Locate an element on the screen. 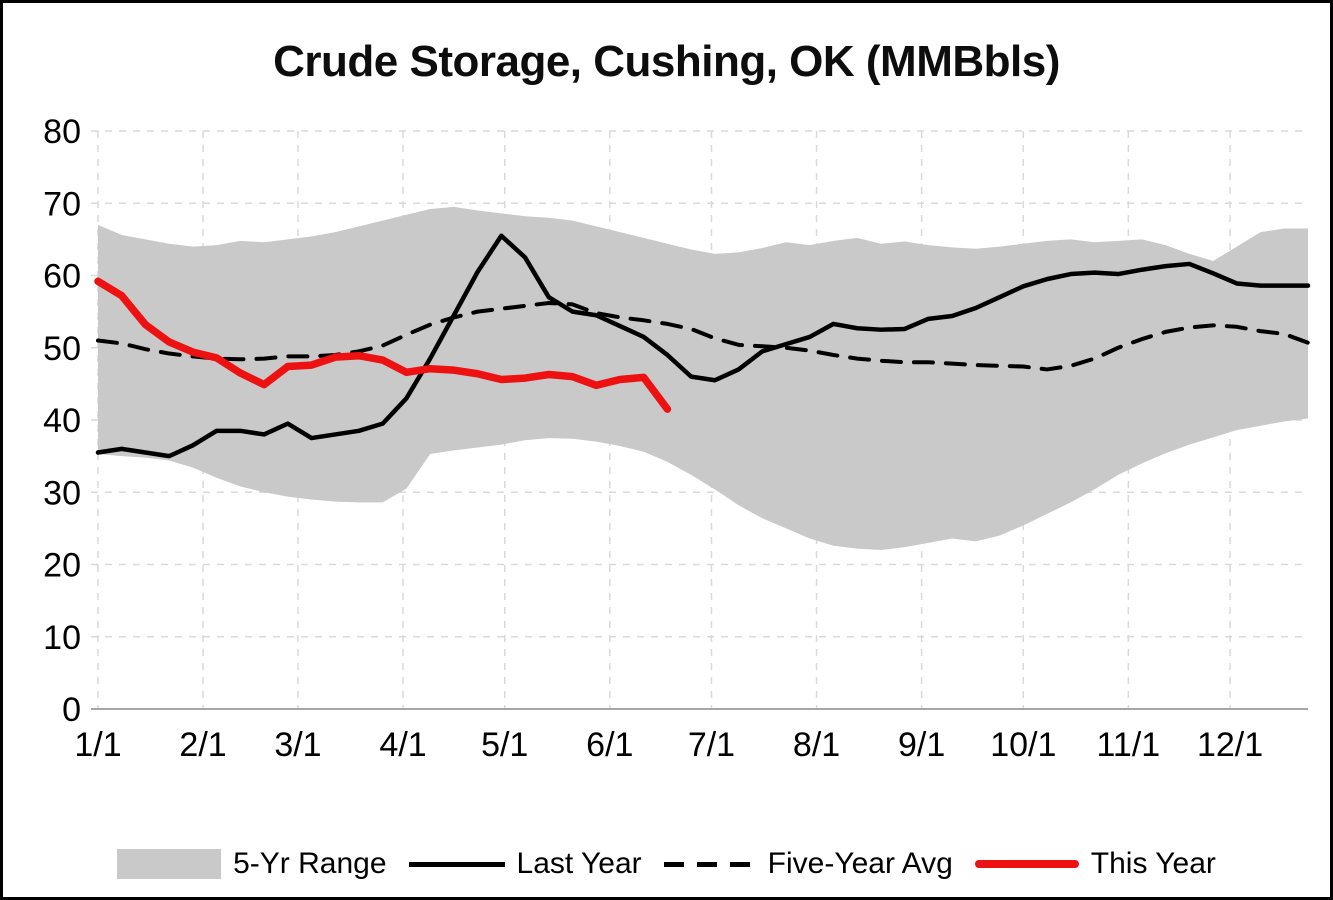 The width and height of the screenshot is (1333, 900). five-year-avg-line is located at coordinates (703, 336).